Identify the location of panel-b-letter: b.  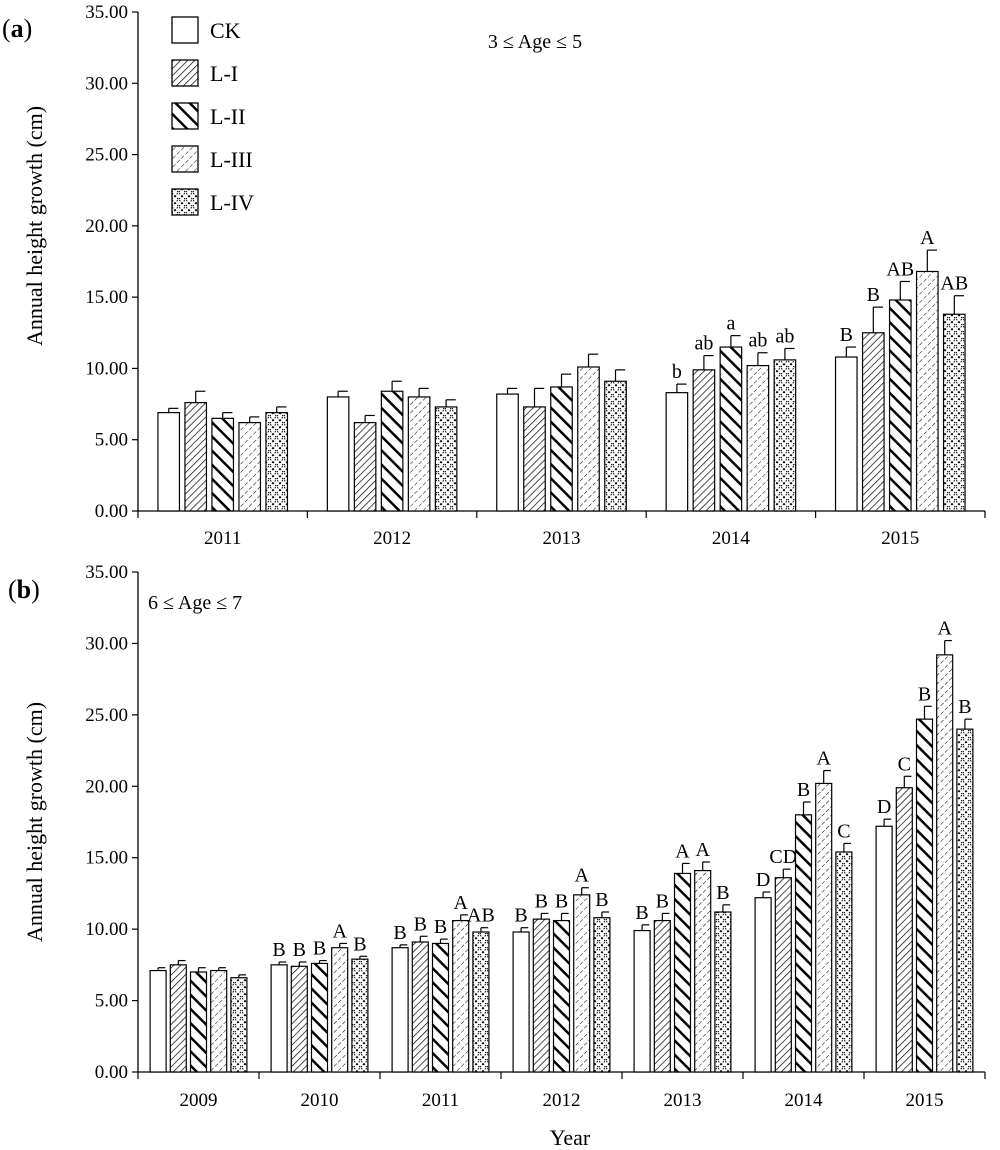
(24, 589).